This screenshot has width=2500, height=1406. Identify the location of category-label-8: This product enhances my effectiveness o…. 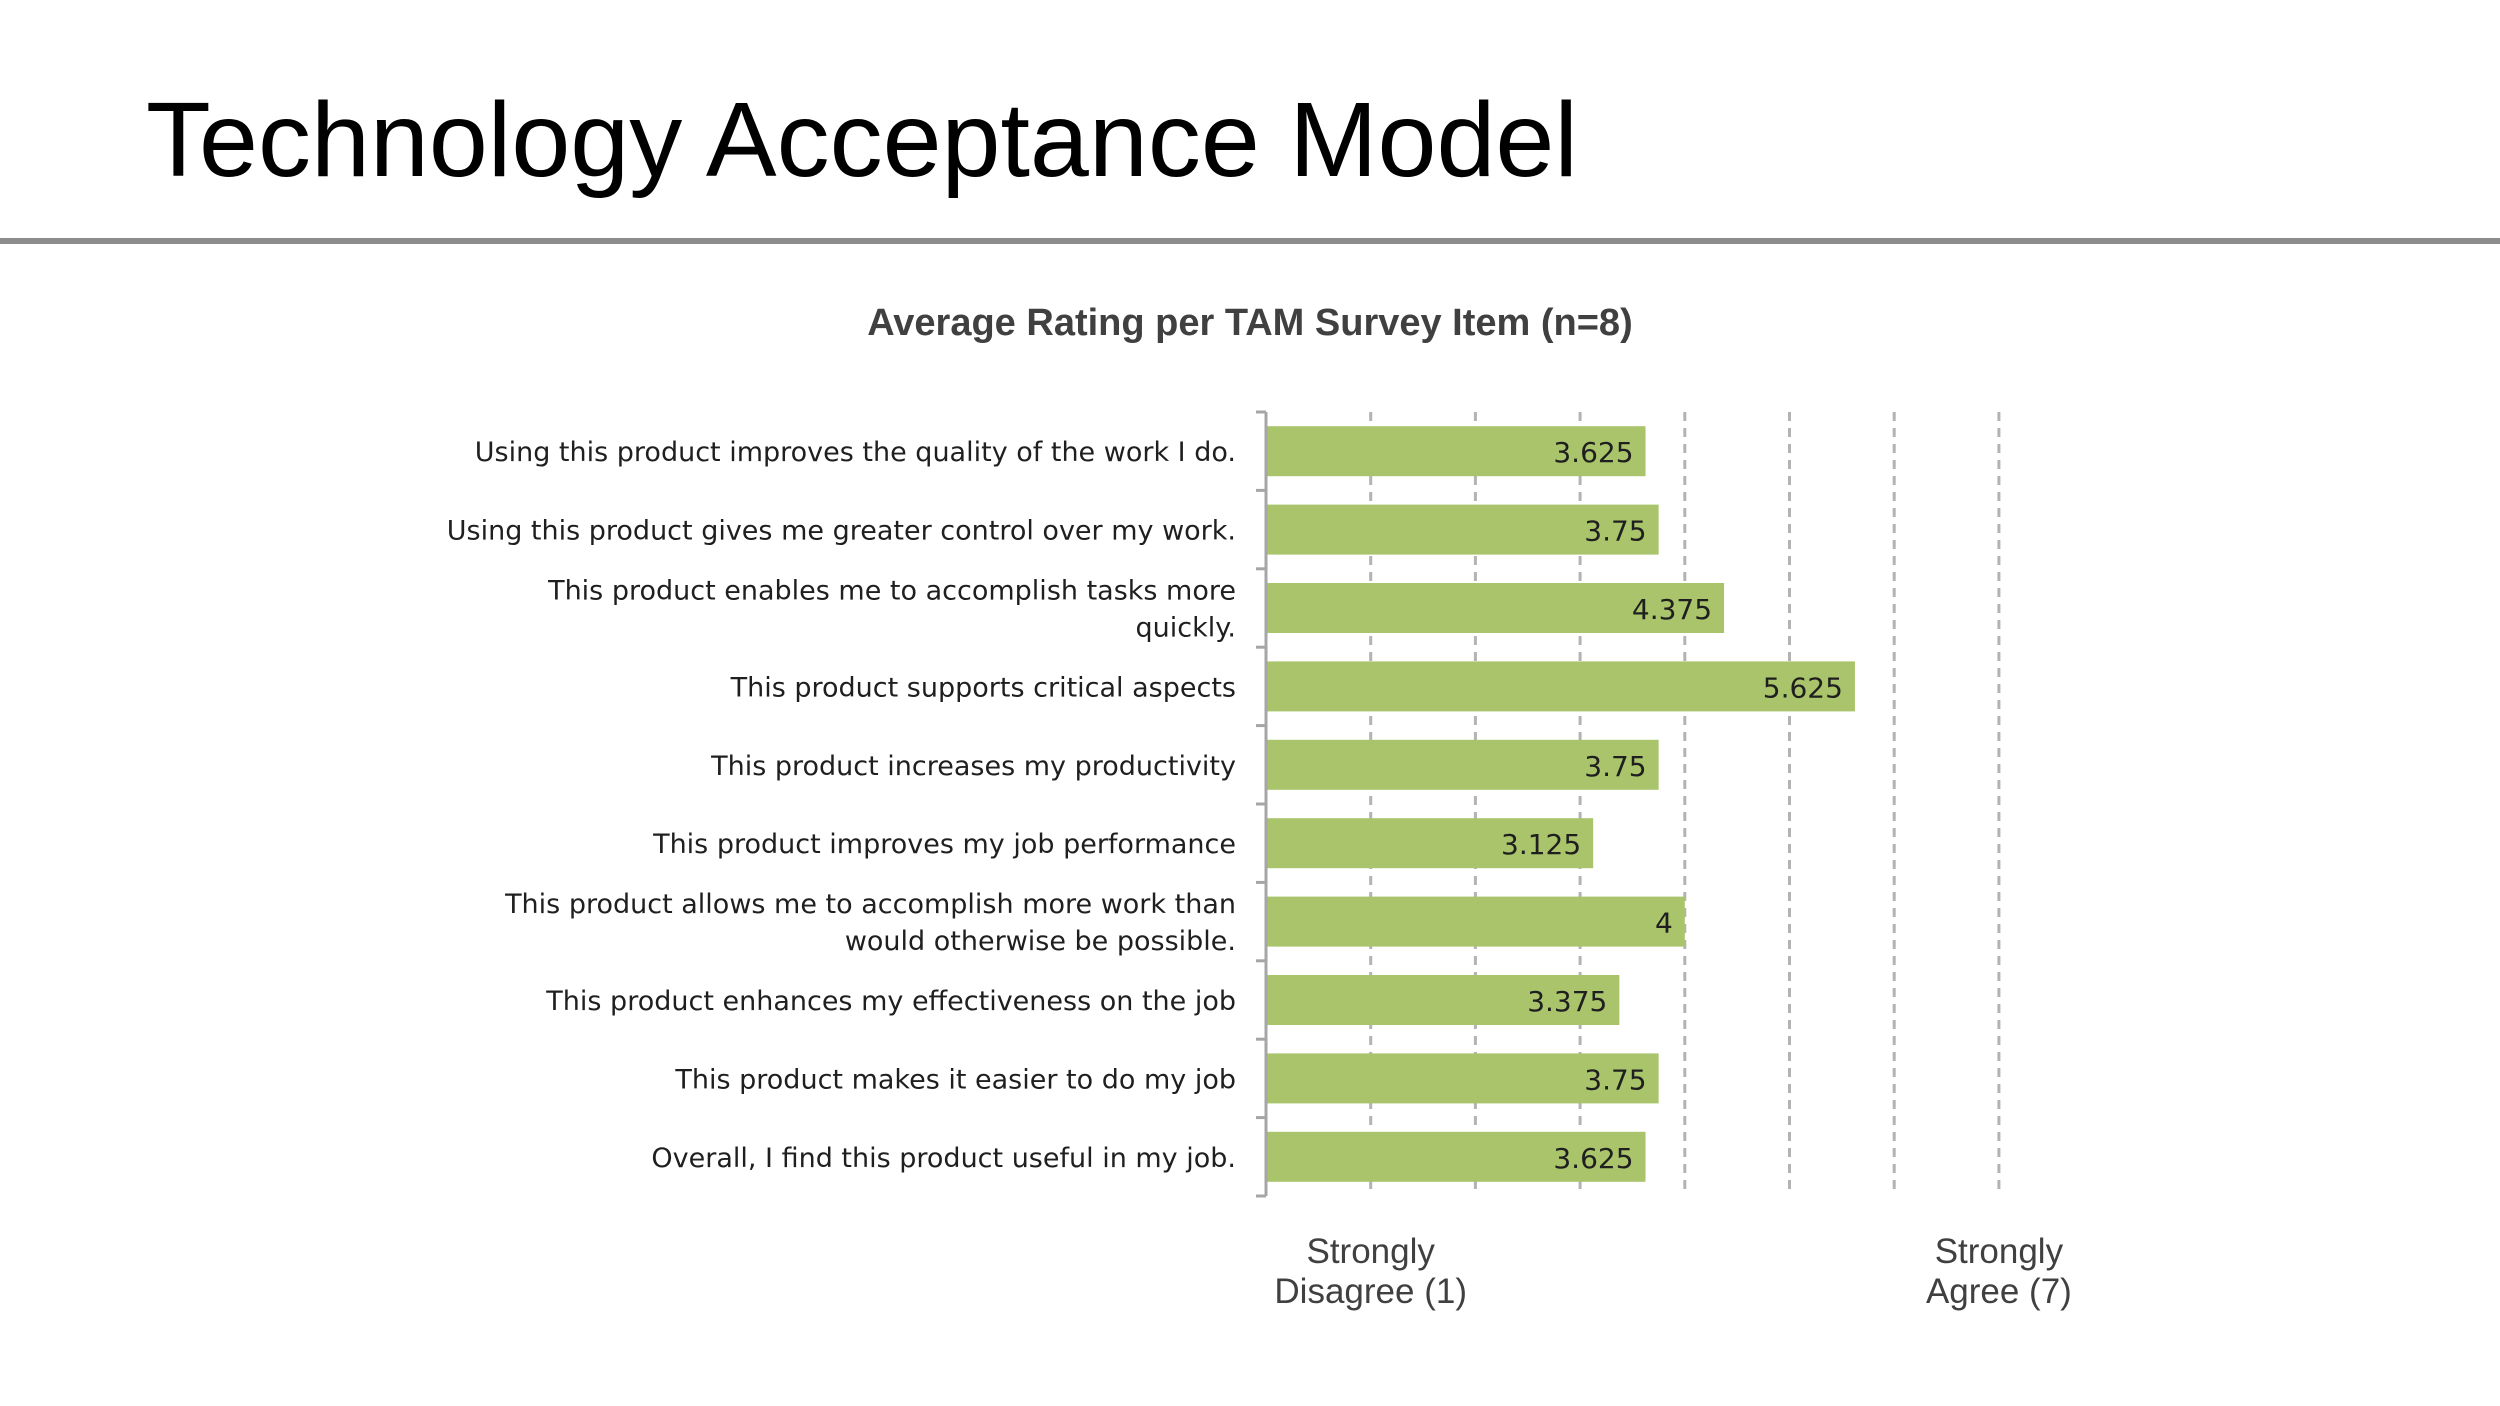
(890, 1001).